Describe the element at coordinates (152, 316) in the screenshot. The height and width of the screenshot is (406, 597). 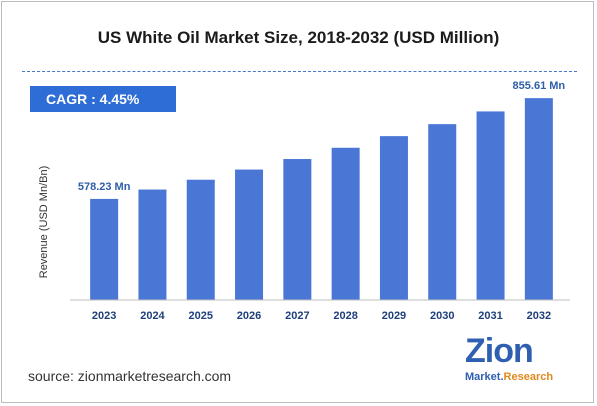
I see `x-tick-2024: 2024` at that location.